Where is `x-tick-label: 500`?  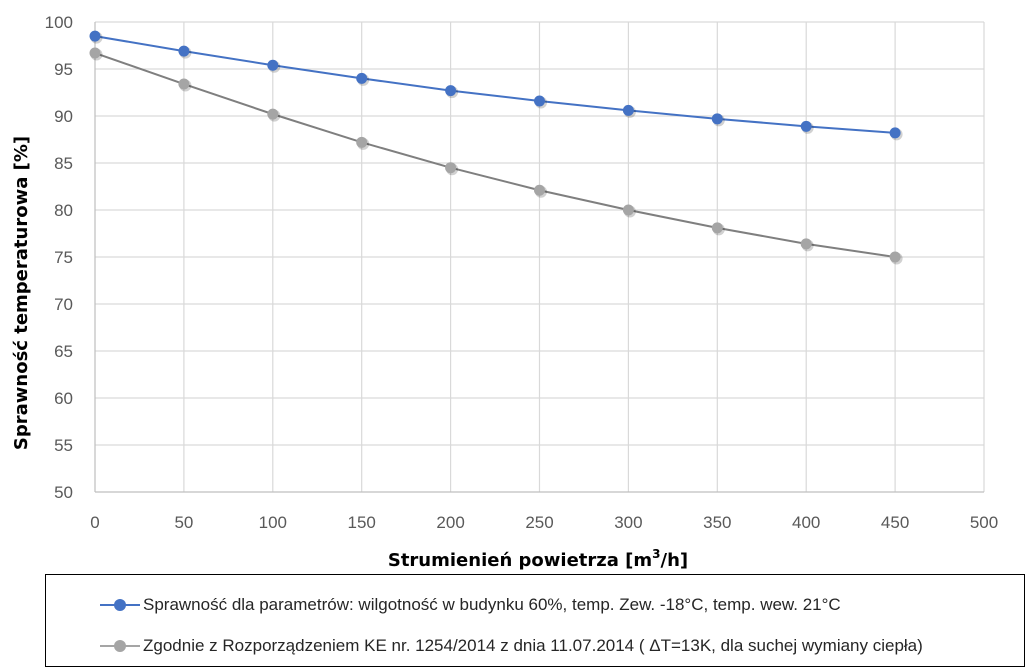
x-tick-label: 500 is located at coordinates (984, 522).